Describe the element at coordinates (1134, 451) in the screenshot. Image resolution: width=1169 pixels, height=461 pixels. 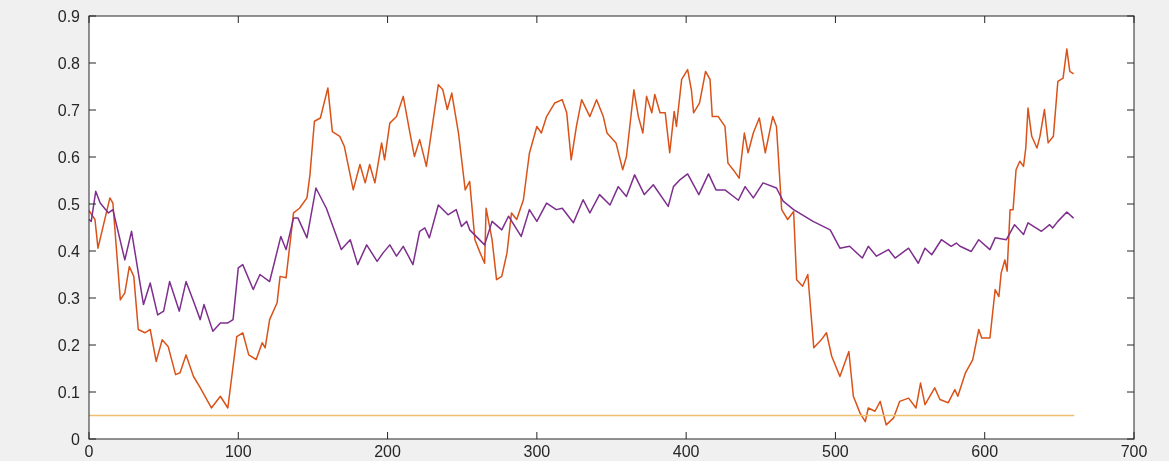
I see `x-tick-label: 700` at that location.